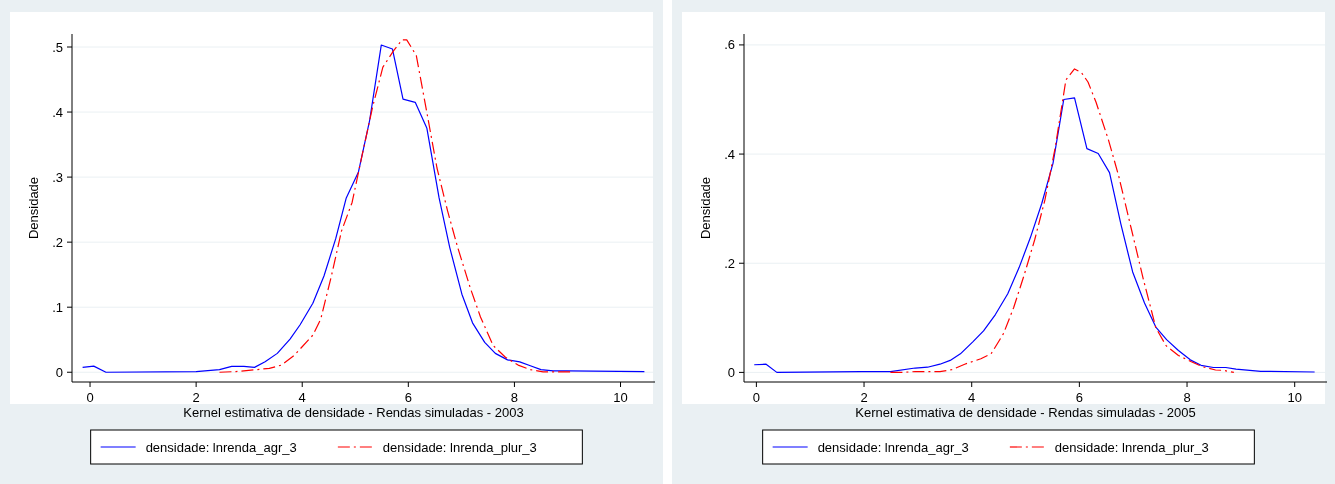  Describe the element at coordinates (57, 307) in the screenshot. I see `y-tick-label: .1` at that location.